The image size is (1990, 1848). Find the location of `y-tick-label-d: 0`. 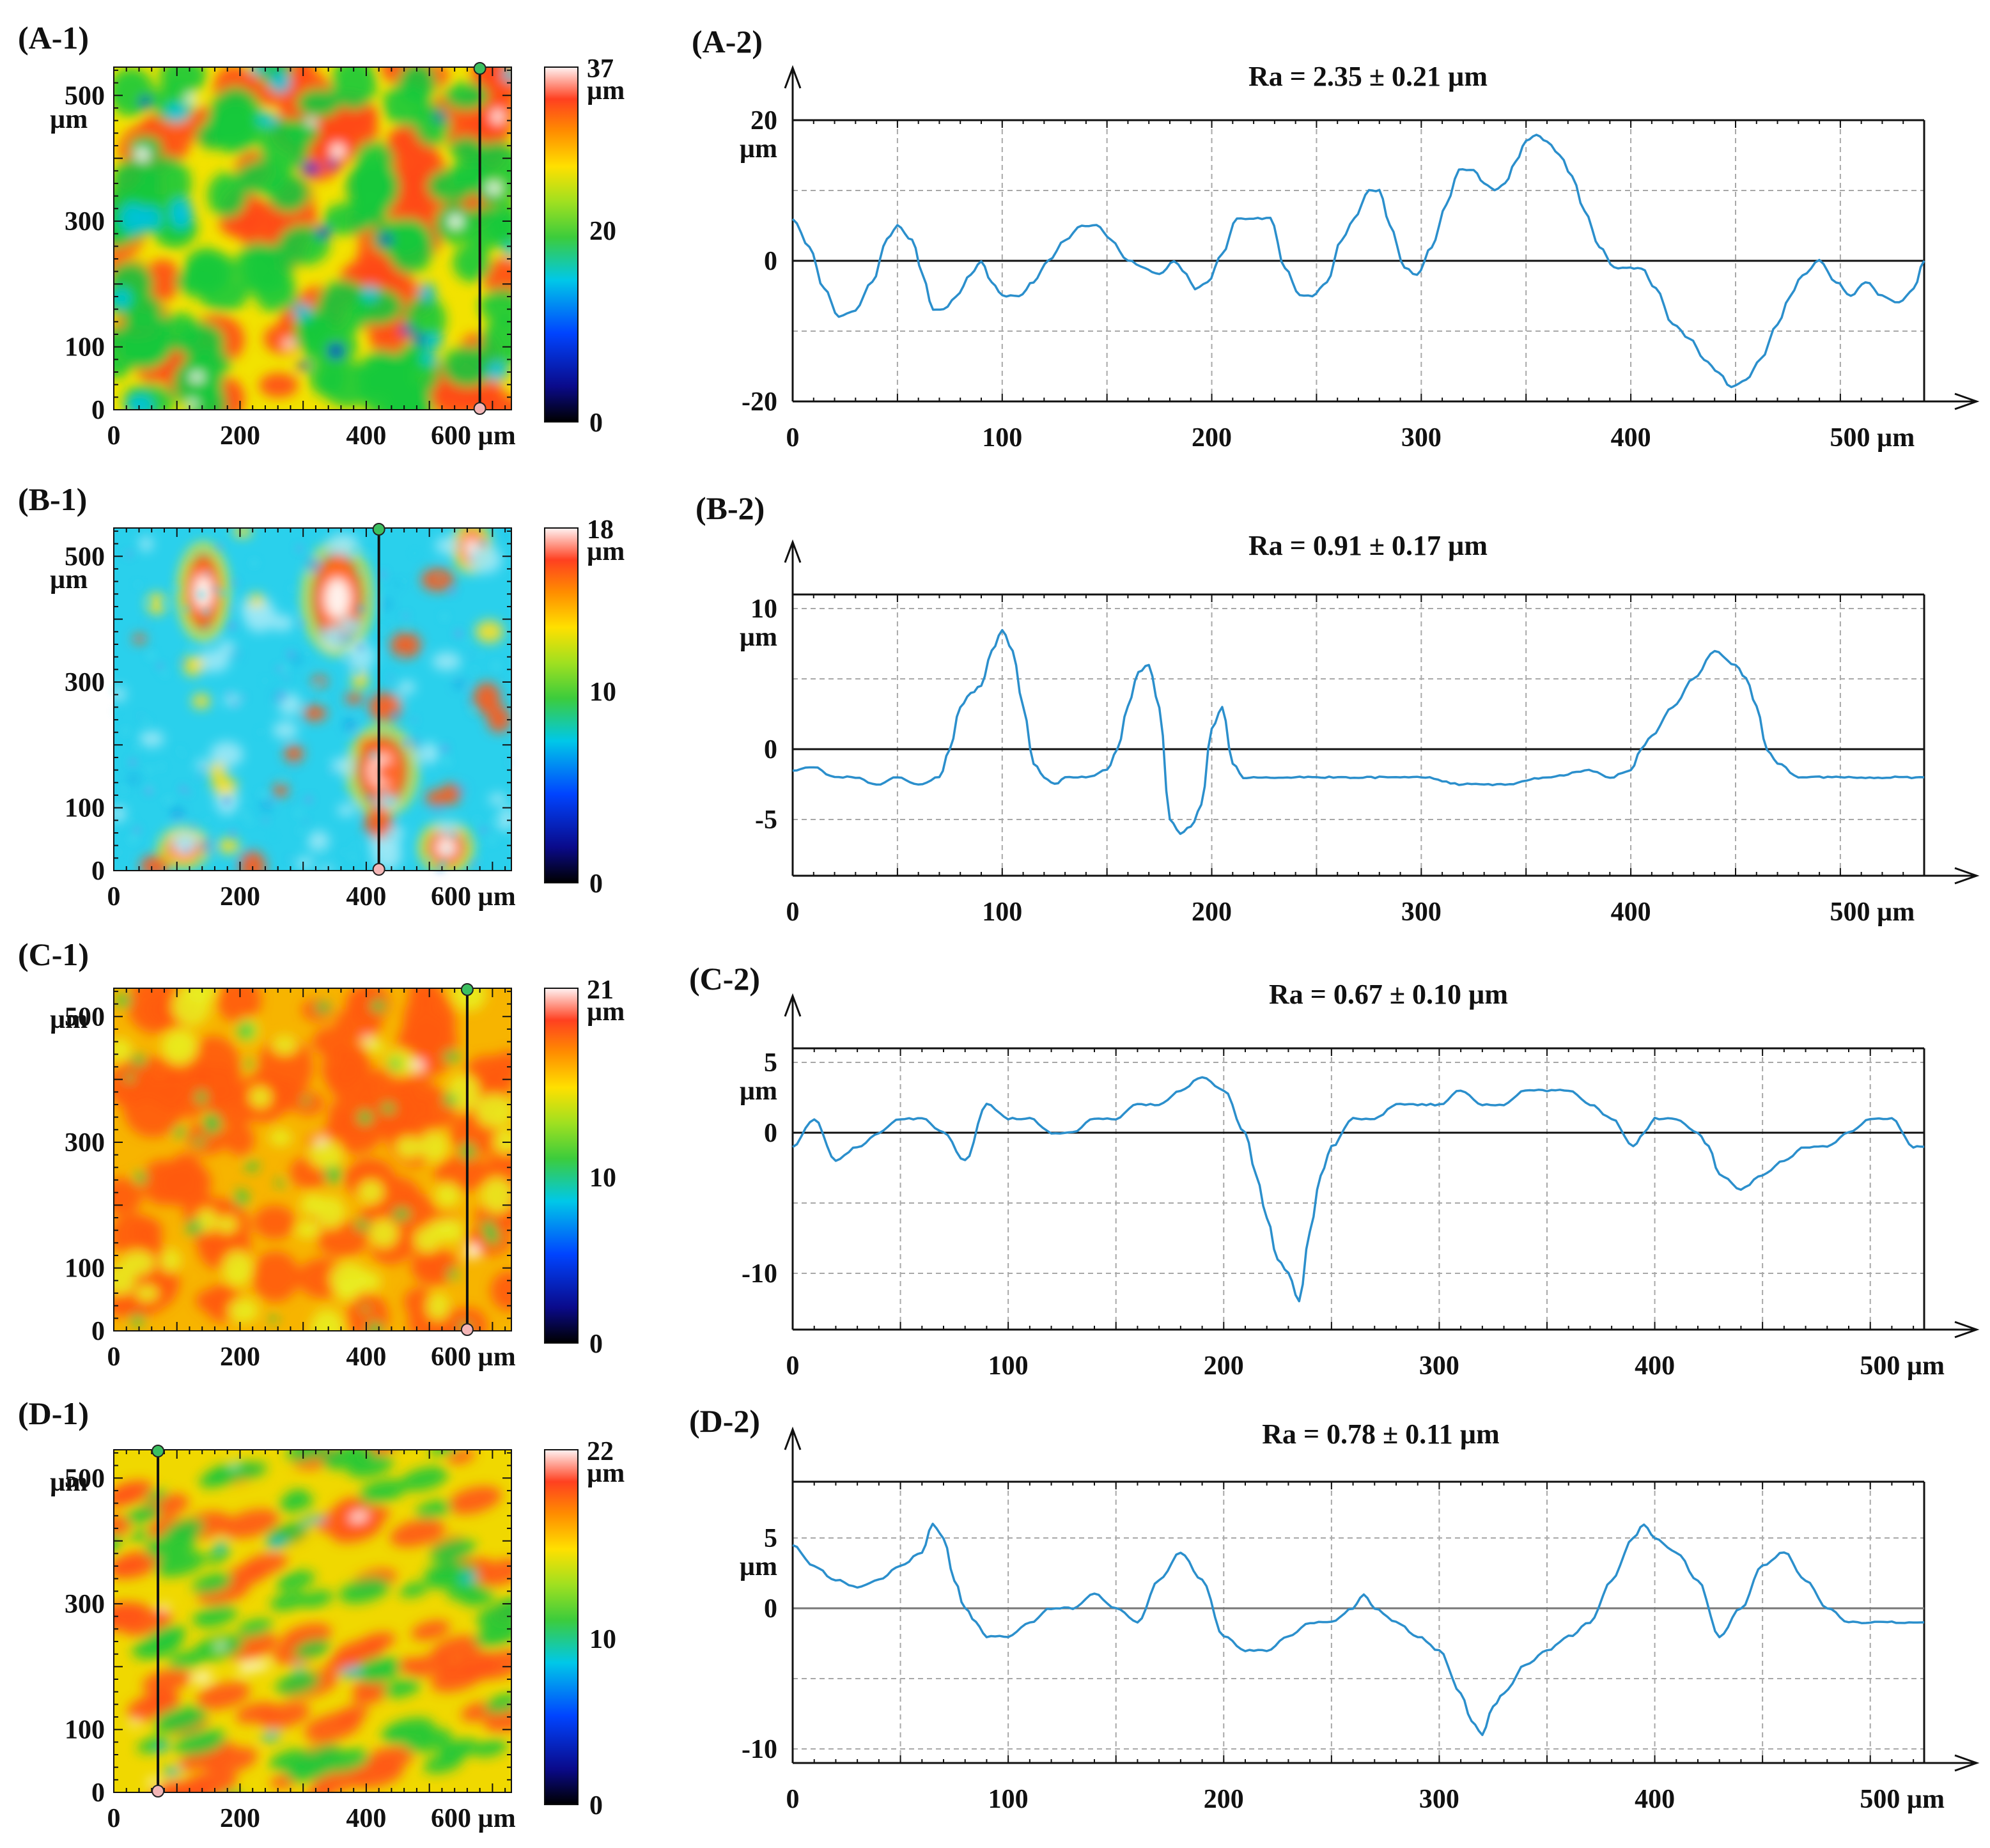

y-tick-label-d: 0 is located at coordinates (770, 1609).